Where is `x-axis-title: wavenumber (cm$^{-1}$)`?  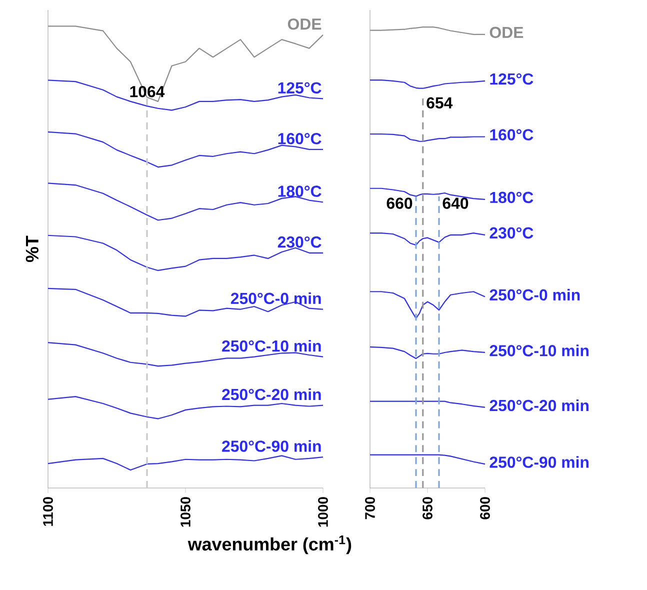 x-axis-title: wavenumber (cm$^{-1}$) is located at coordinates (270, 545).